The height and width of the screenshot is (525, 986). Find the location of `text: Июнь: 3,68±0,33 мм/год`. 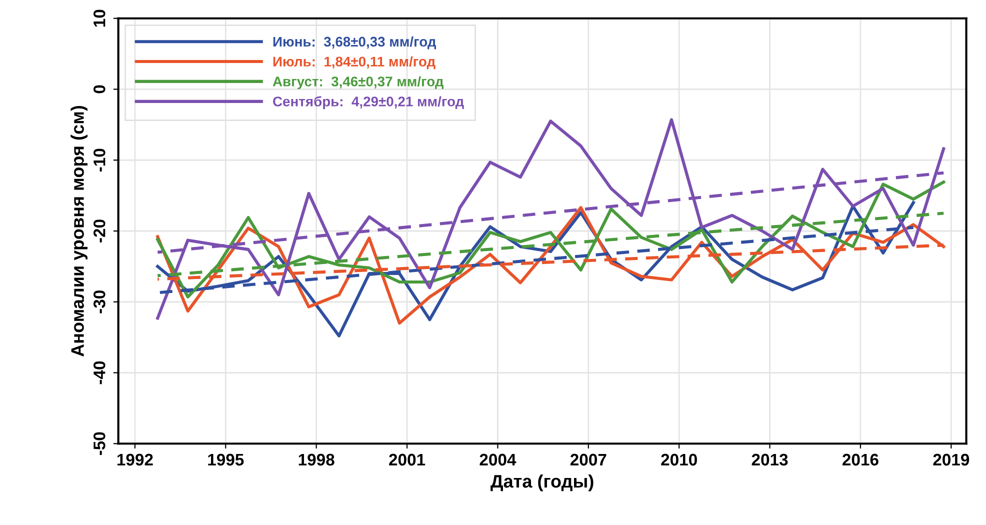

text: Июнь: 3,68±0,33 мм/год is located at coordinates (354, 43).